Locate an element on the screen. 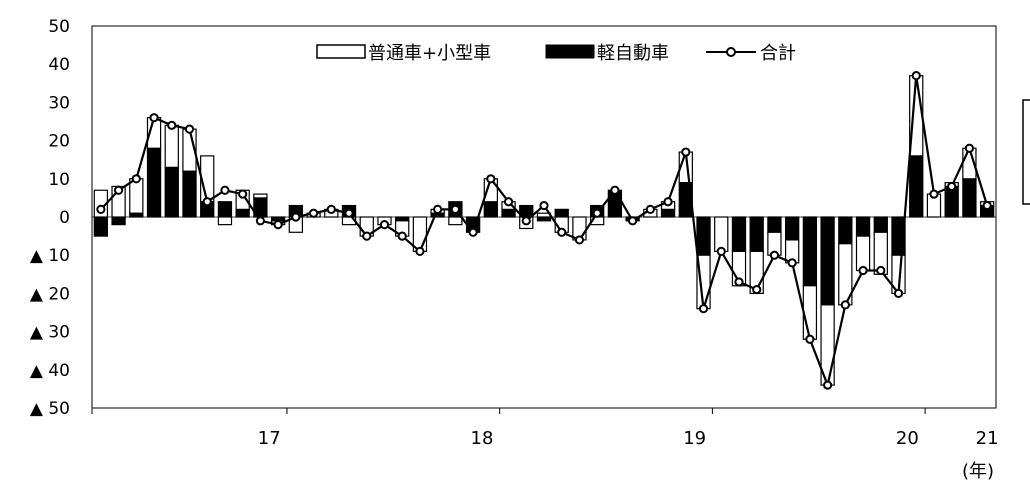 This screenshot has height=489, width=1030. x-axis: 17 18 19 20 21 is located at coordinates (545, 428).